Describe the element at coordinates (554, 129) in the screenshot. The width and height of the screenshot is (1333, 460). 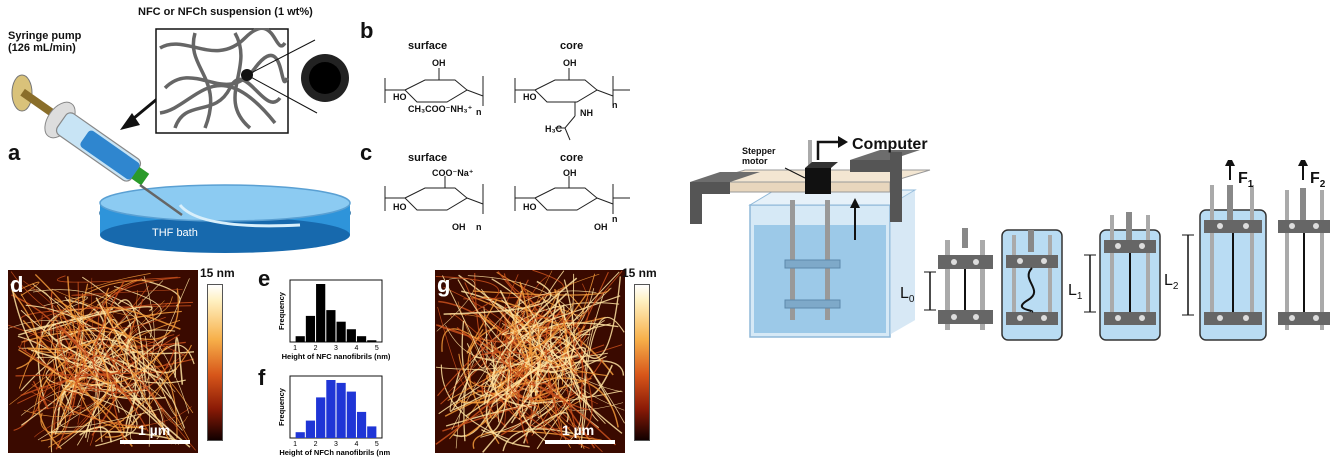
I see `b-core-substituent: H₃C` at that location.